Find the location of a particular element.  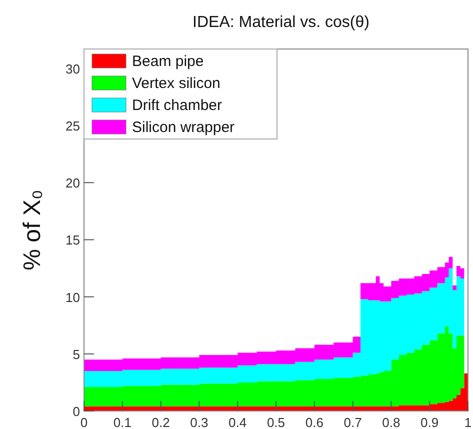

x-tick-label: 0.3 is located at coordinates (199, 422).